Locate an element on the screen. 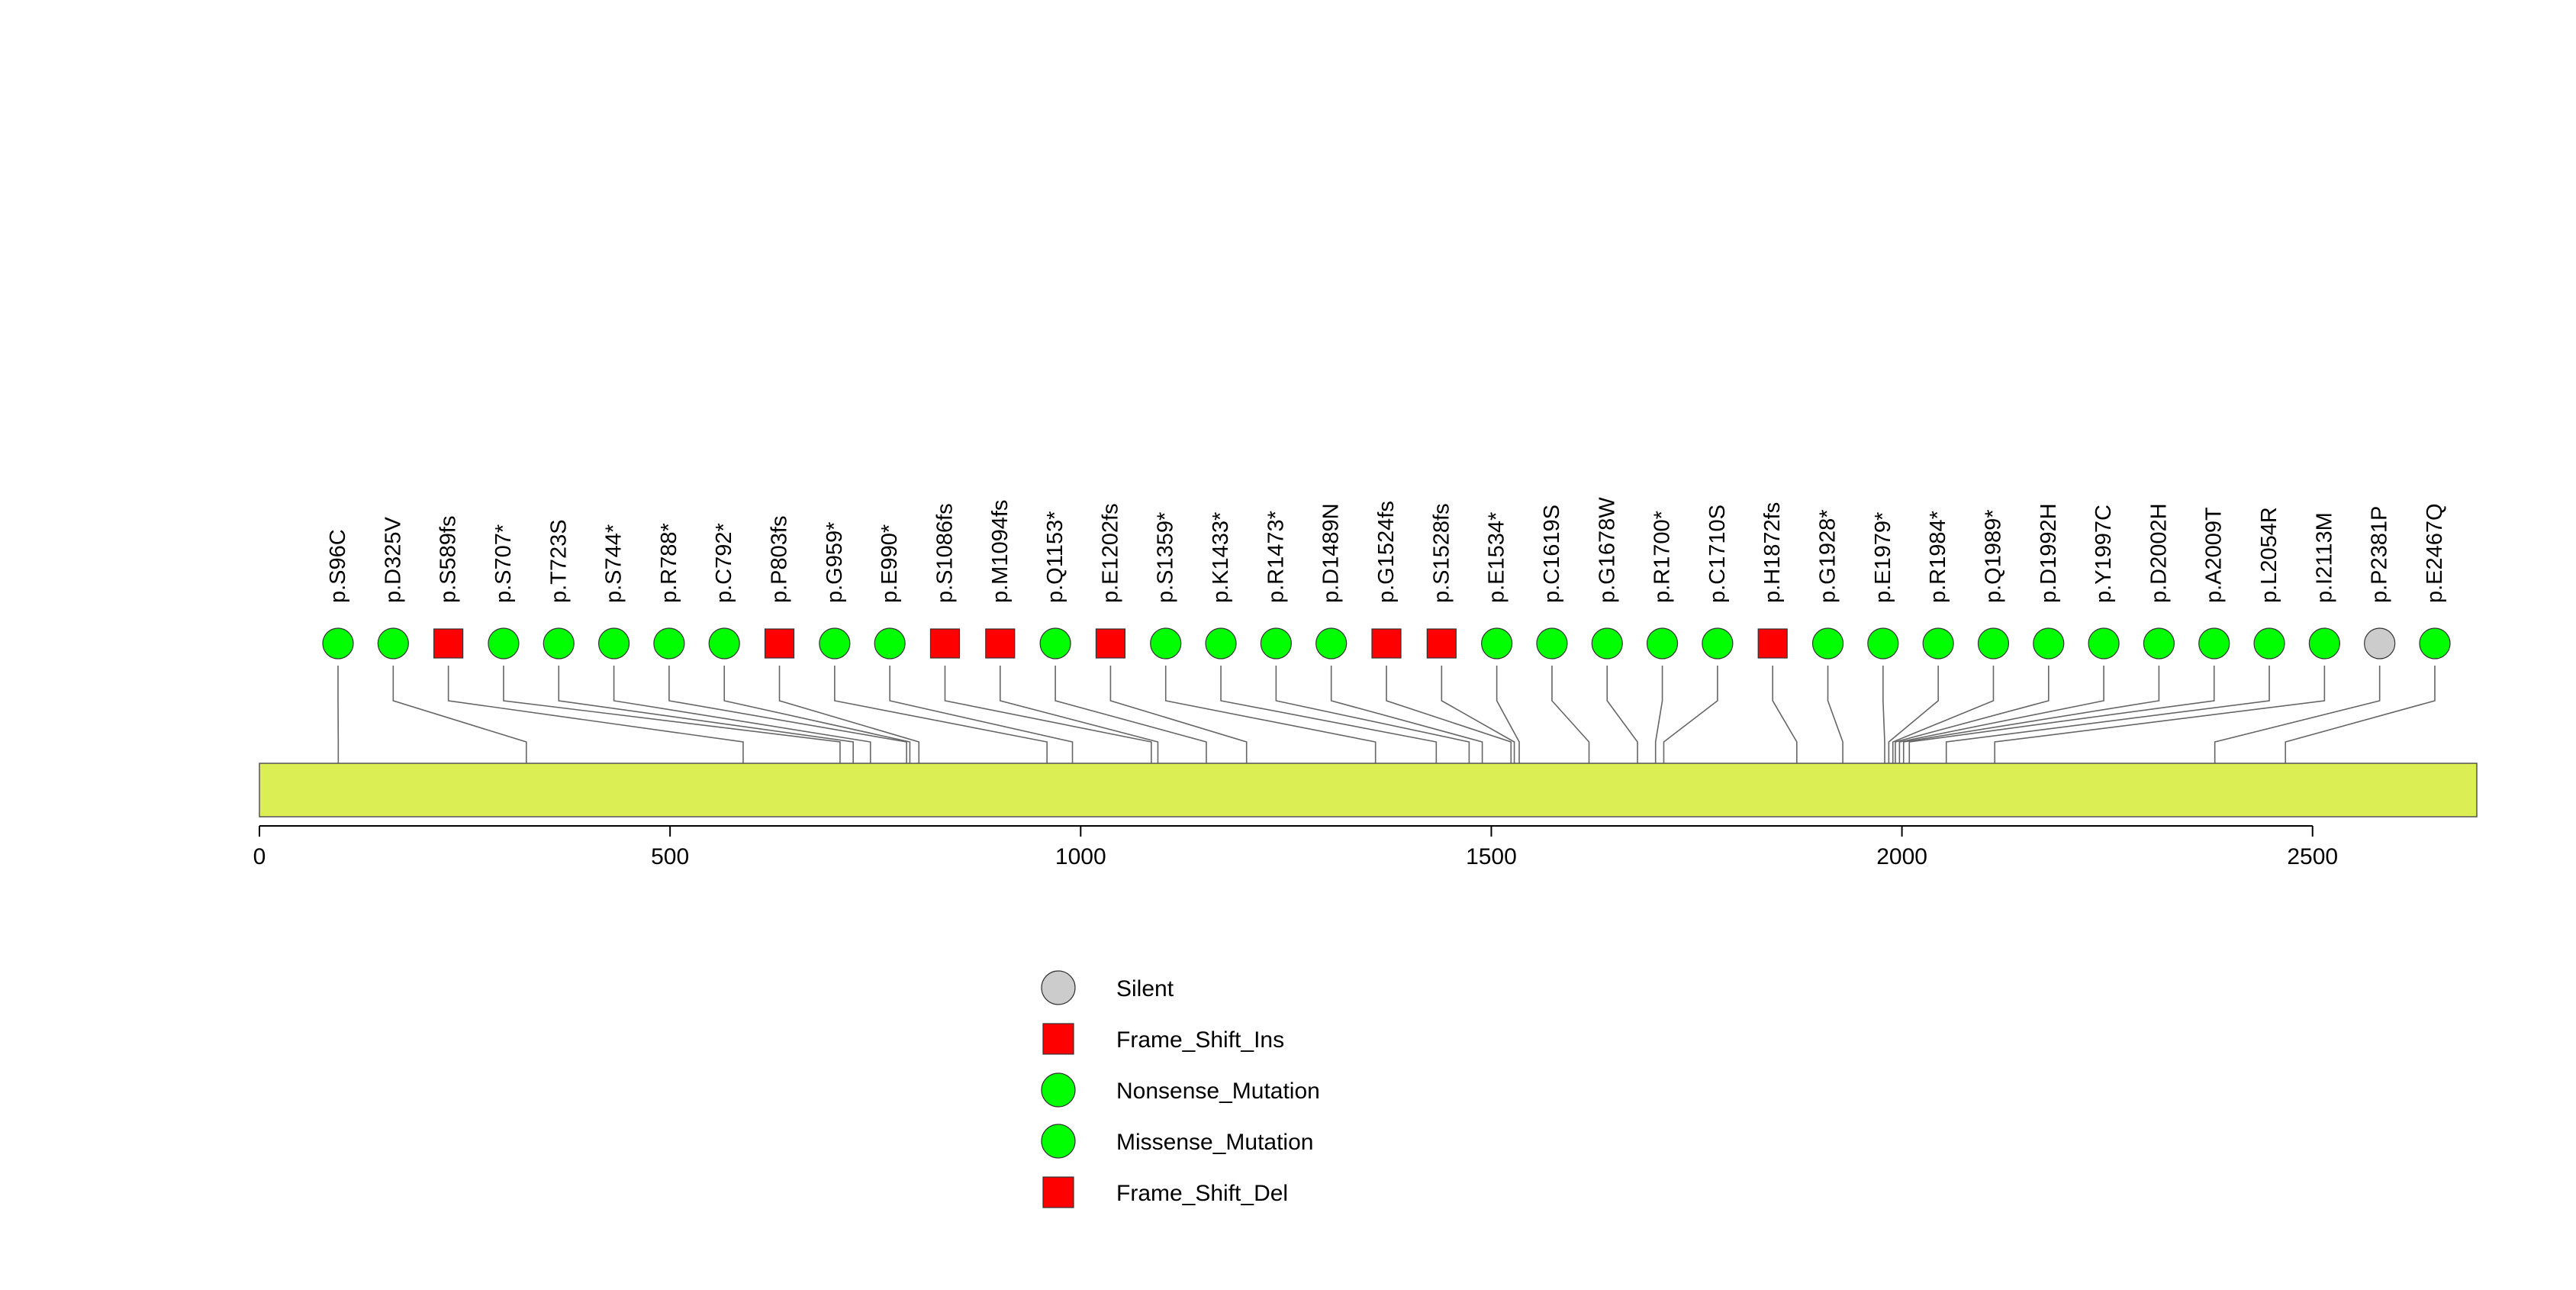  mutation-label: p.E1979* is located at coordinates (1883, 557).